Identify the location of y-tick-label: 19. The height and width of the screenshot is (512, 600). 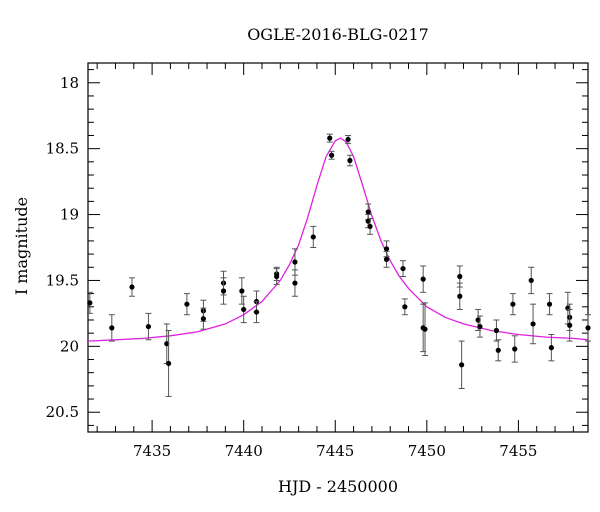
(69, 215).